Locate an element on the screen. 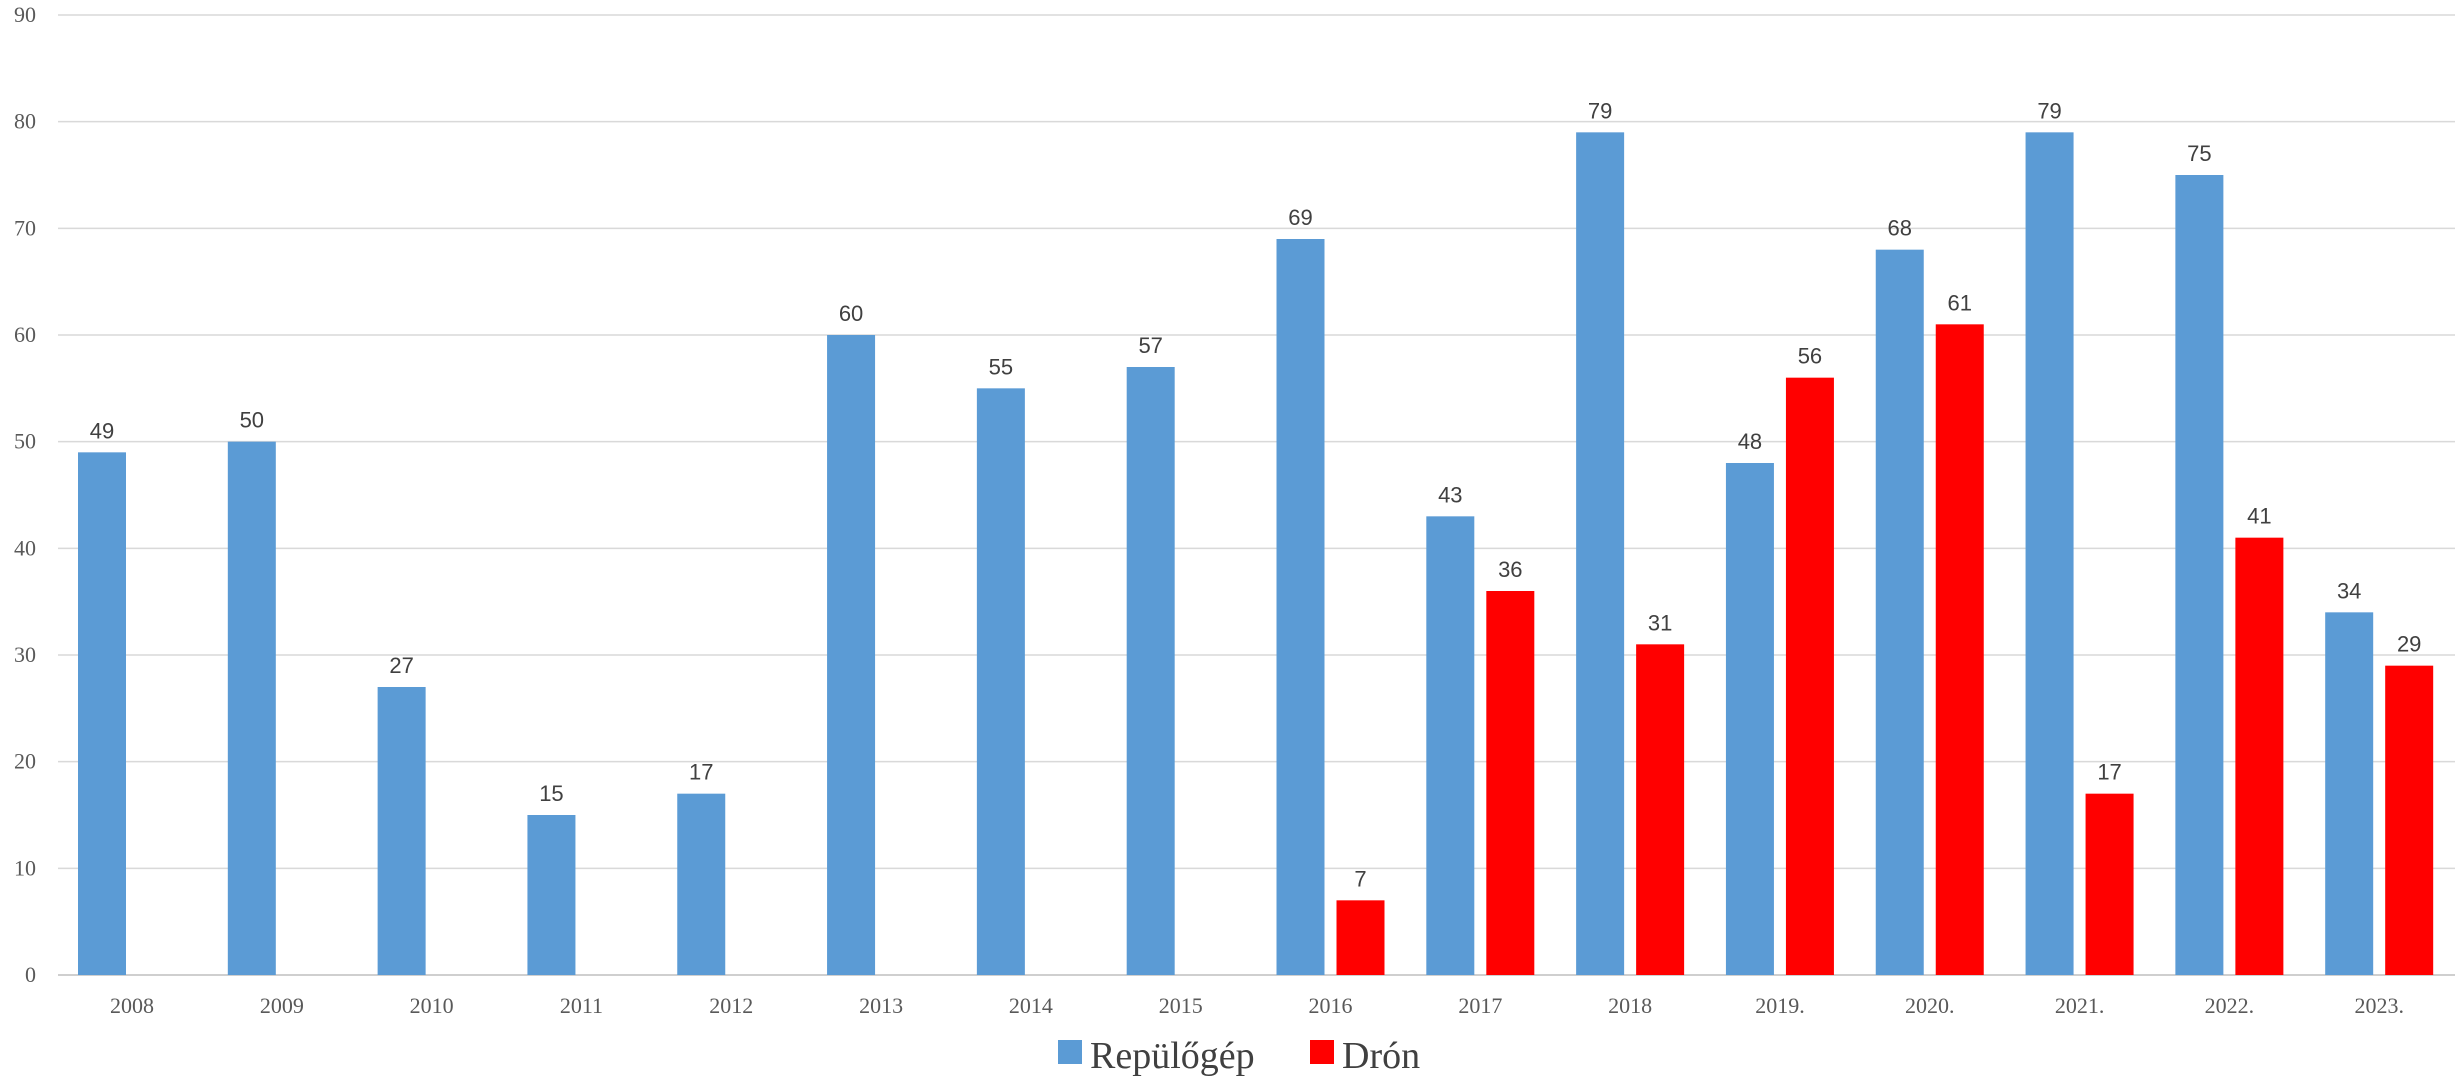  x-tick-label: 2015 is located at coordinates (1181, 1005).